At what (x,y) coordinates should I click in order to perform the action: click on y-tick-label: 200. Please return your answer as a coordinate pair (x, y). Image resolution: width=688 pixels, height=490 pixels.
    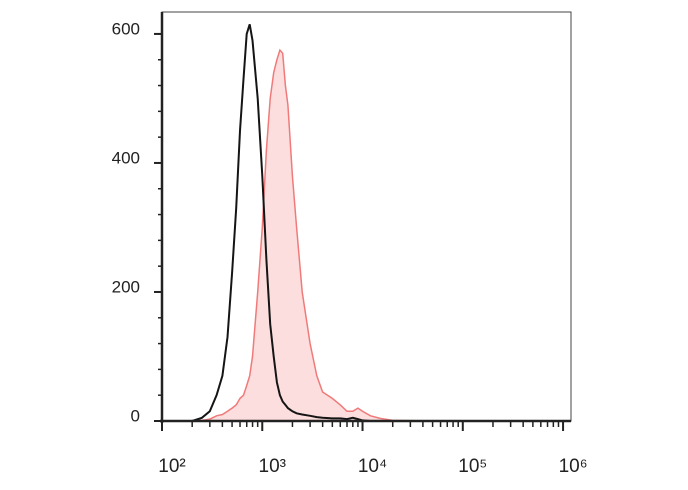
    Looking at the image, I should click on (126, 286).